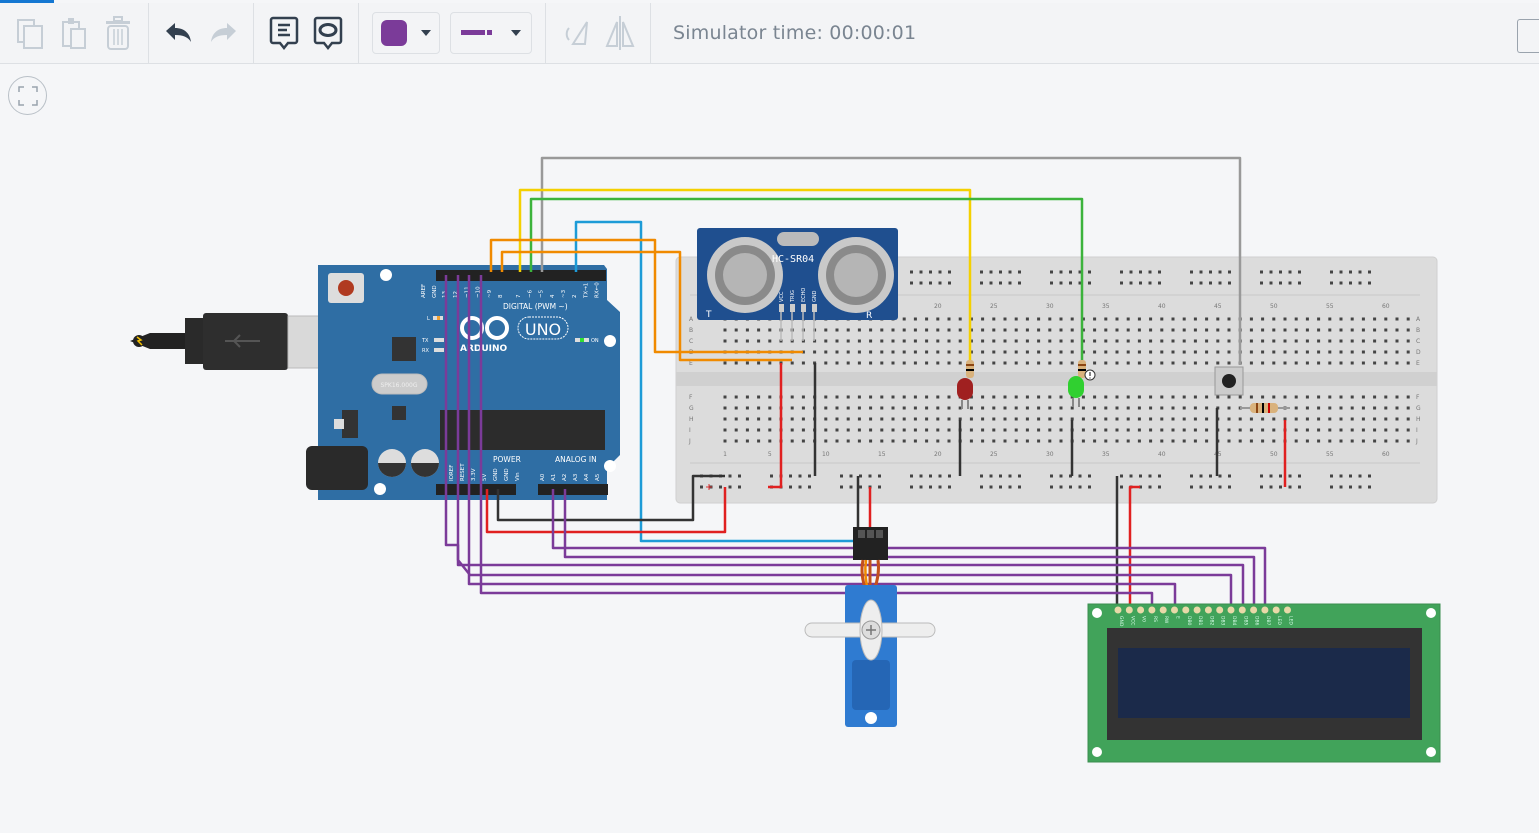 Image resolution: width=1539 pixels, height=833 pixels. I want to click on sensor-r-label: R, so click(869, 316).